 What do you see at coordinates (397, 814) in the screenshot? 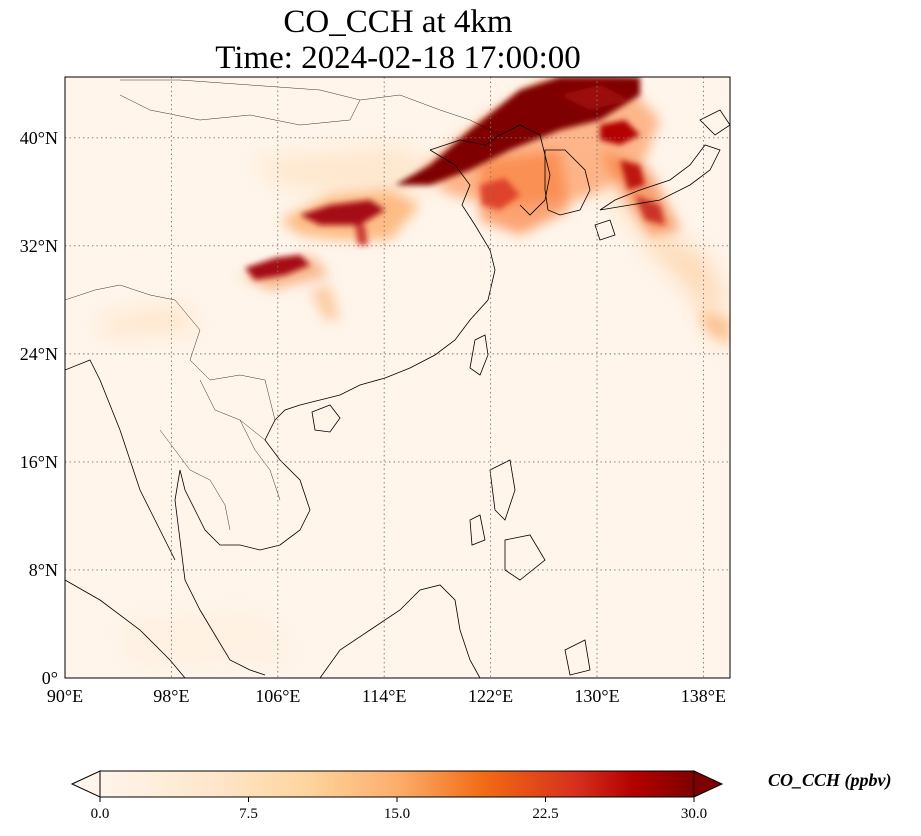
I see `colorbar-tick-label: 15.0` at bounding box center [397, 814].